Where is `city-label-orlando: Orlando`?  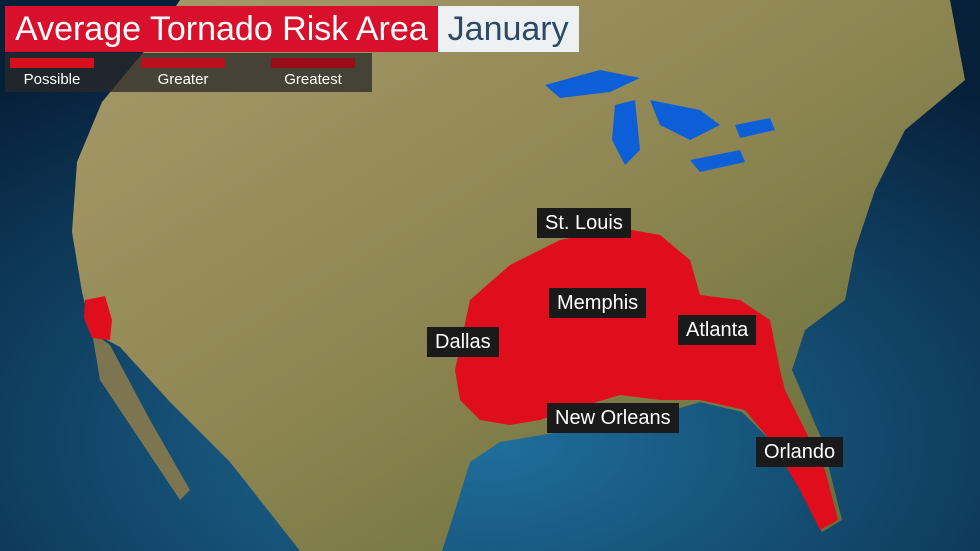 city-label-orlando: Orlando is located at coordinates (800, 452).